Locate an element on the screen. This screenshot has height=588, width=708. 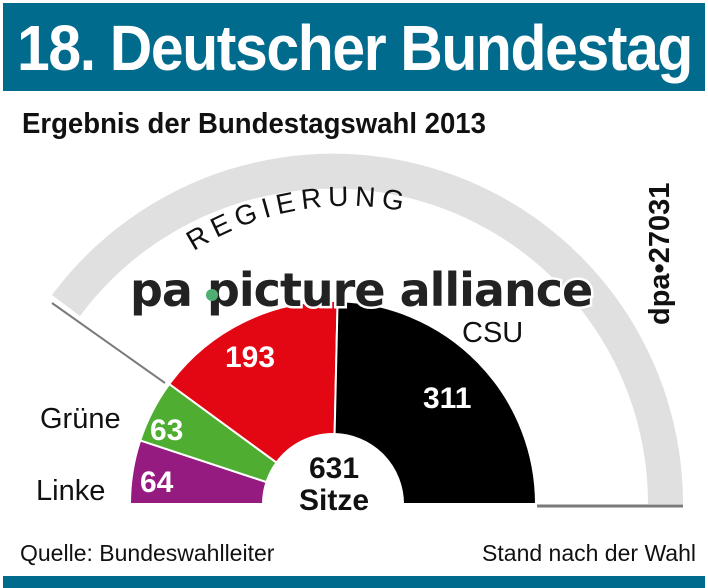
total-seats-value: 631 is located at coordinates (334, 468).